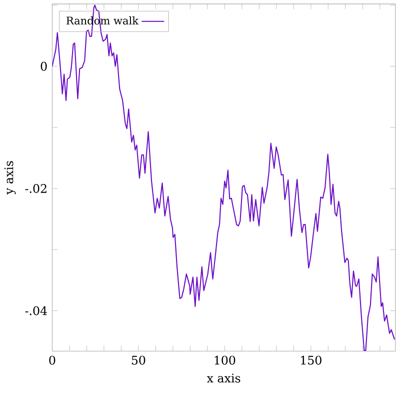 The height and width of the screenshot is (394, 400). I want to click on x-tick-label: 100, so click(225, 359).